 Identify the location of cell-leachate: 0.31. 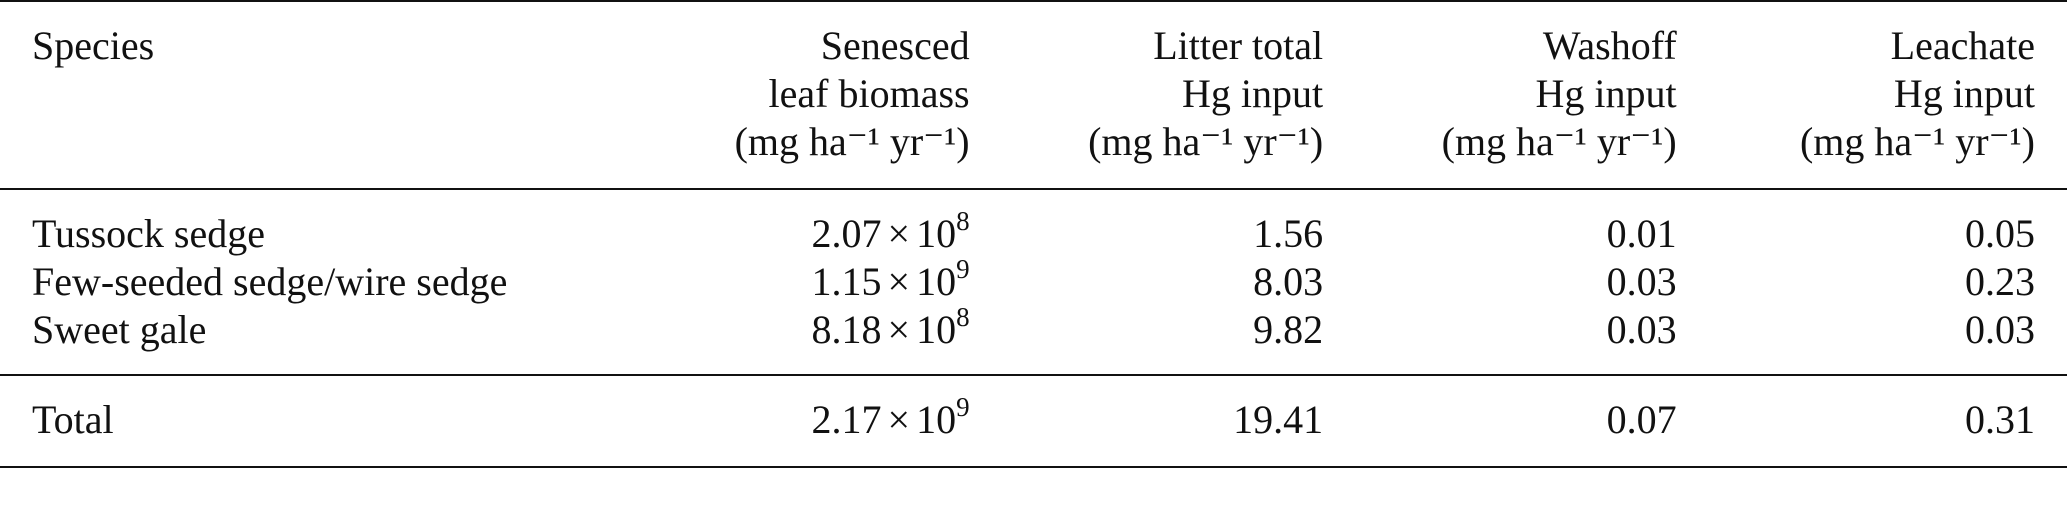
(2000, 419).